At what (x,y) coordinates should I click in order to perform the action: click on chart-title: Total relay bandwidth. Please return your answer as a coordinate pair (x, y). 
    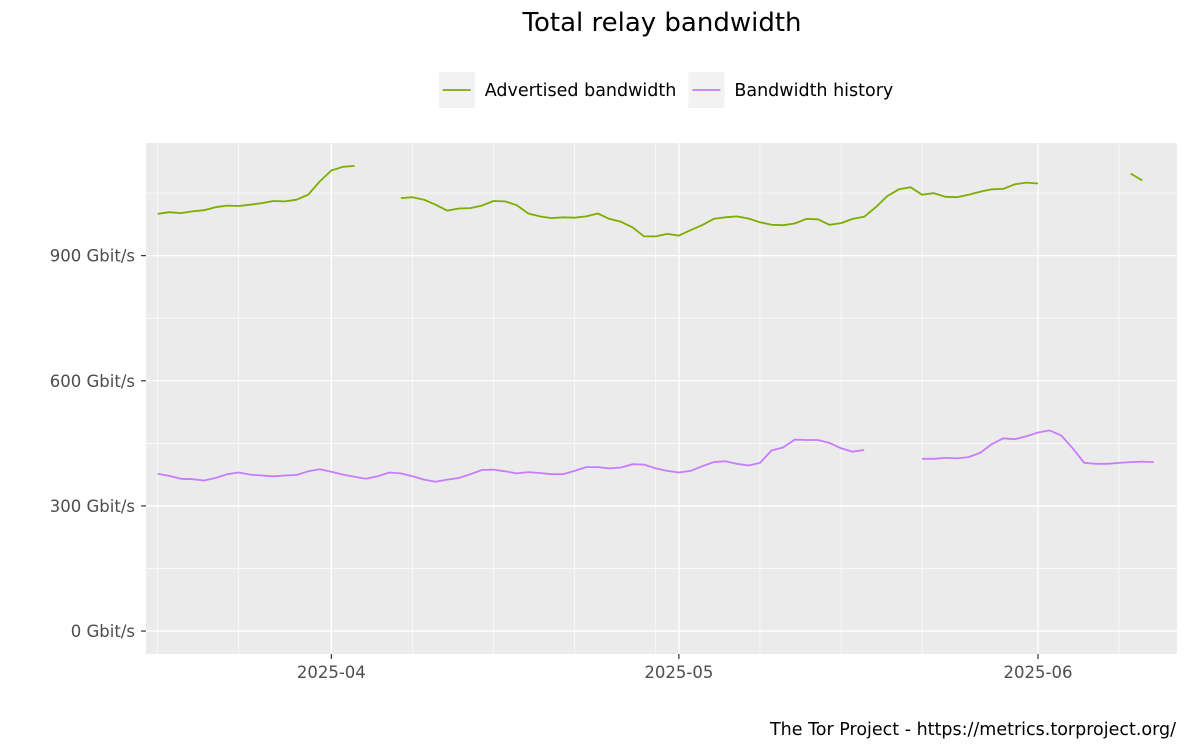
    Looking at the image, I should click on (662, 23).